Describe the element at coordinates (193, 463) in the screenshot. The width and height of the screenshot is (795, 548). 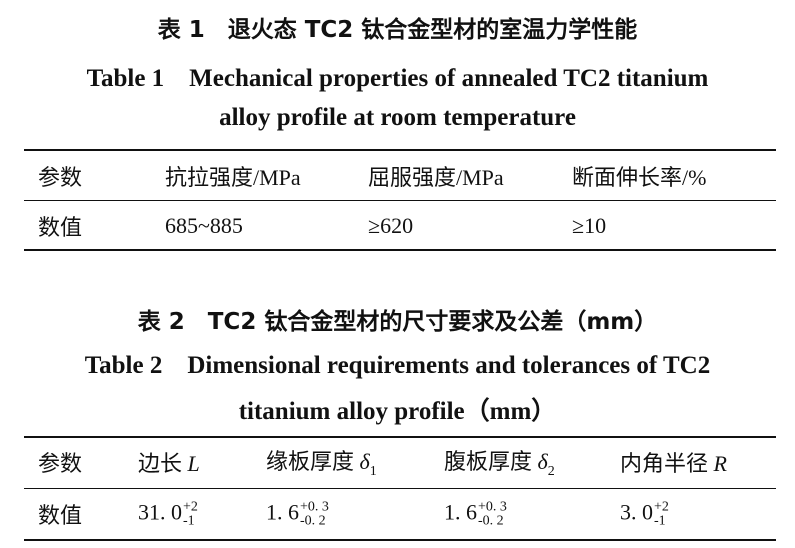
I see `symbol: L` at that location.